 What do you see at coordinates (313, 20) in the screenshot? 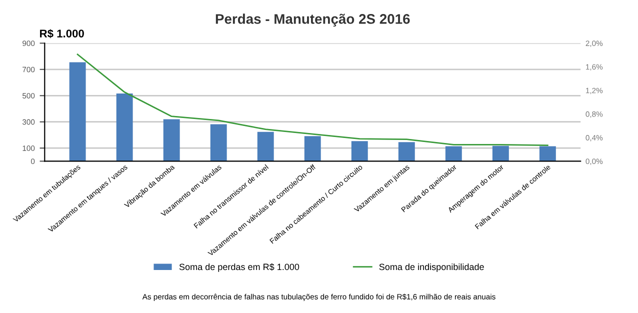
I see `chart-title: Perdas - Manutenção 2S 2016` at bounding box center [313, 20].